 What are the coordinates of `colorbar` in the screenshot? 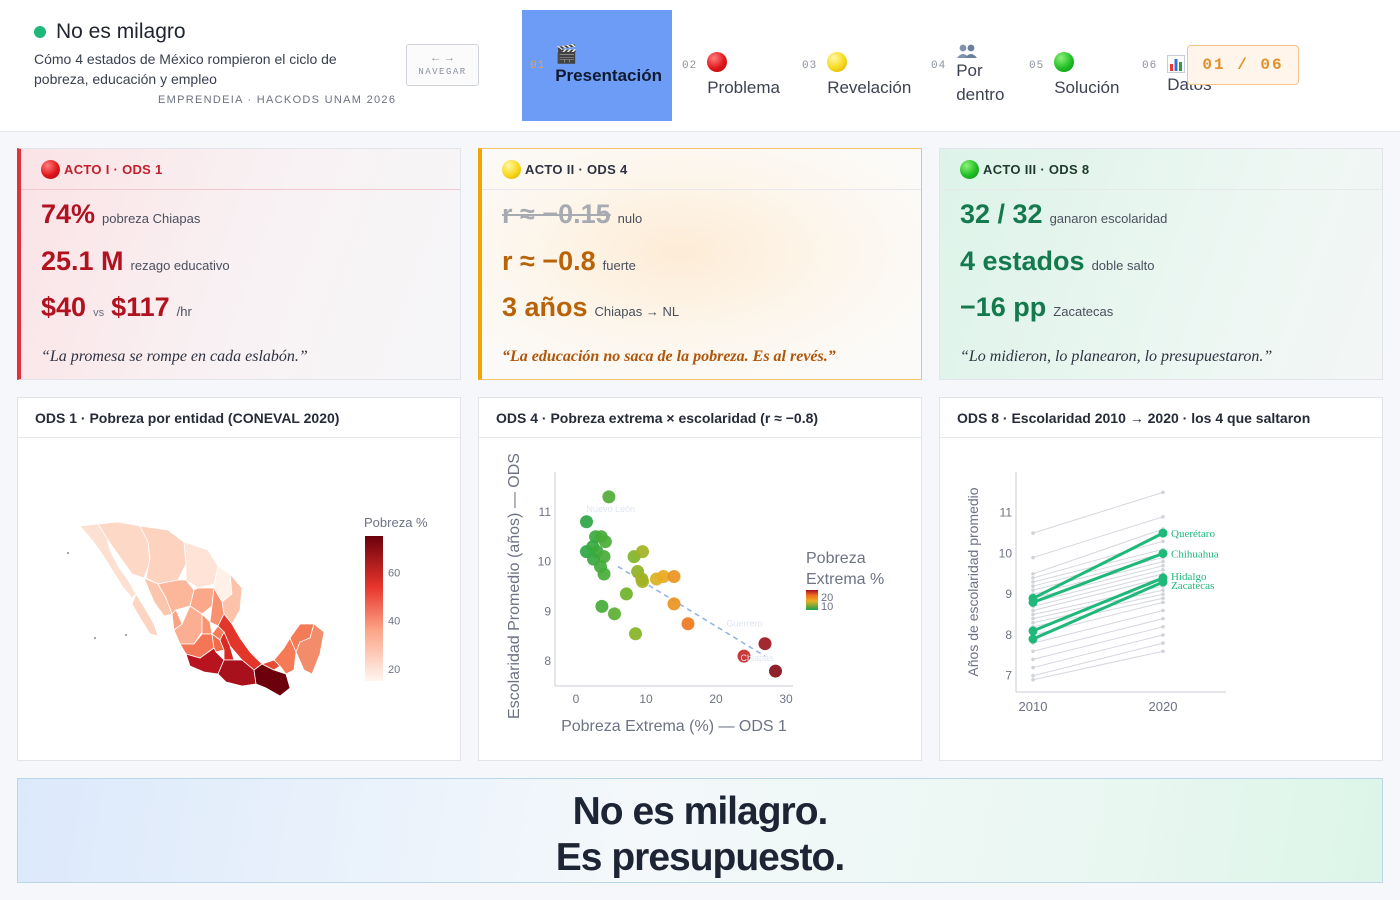 It's located at (812, 600).